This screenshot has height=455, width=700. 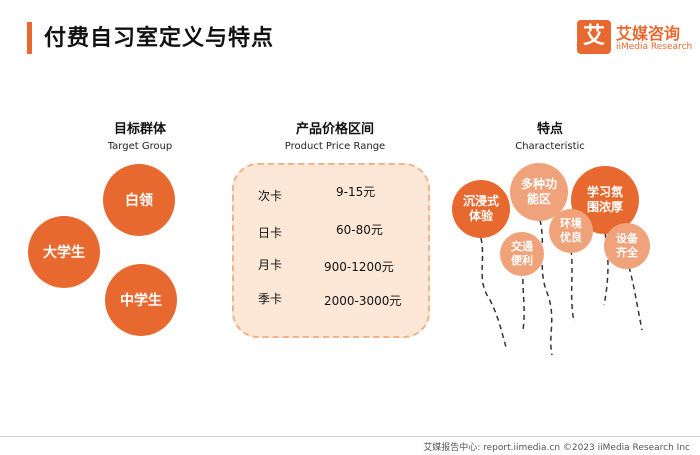 I want to click on price-label-day: 日卡, so click(x=270, y=233).